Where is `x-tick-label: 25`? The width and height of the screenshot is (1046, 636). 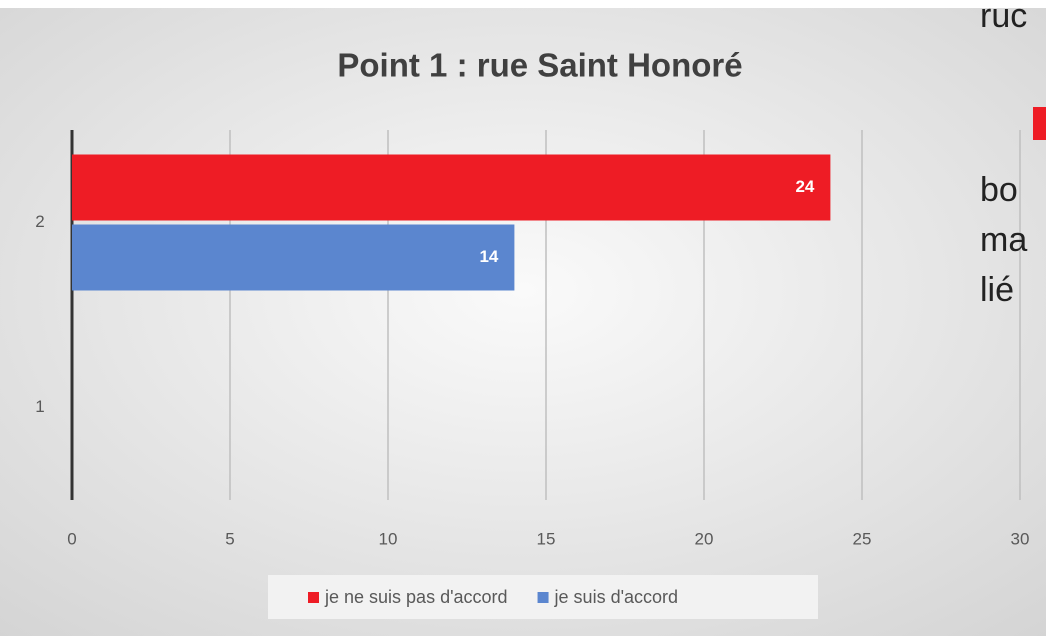
x-tick-label: 25 is located at coordinates (862, 538).